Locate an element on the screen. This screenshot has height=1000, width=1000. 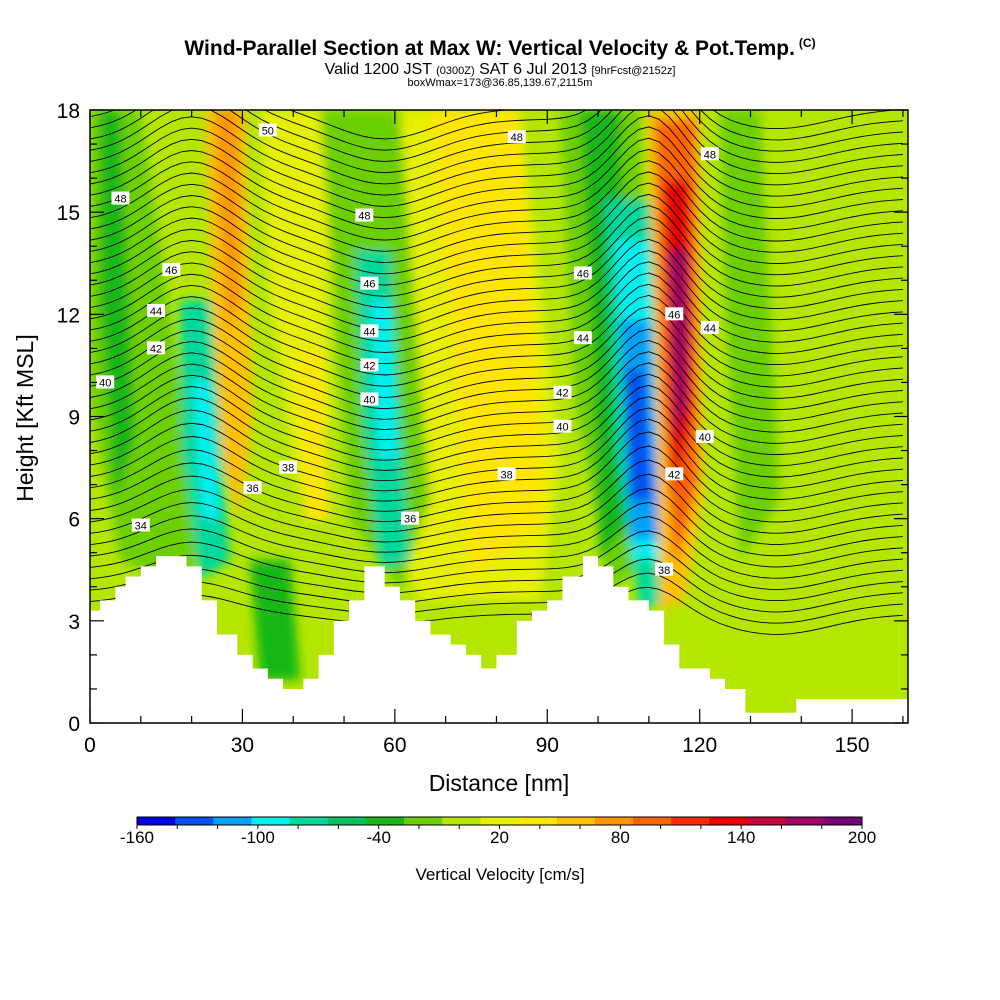
x-tick-label: 120 is located at coordinates (699, 745).